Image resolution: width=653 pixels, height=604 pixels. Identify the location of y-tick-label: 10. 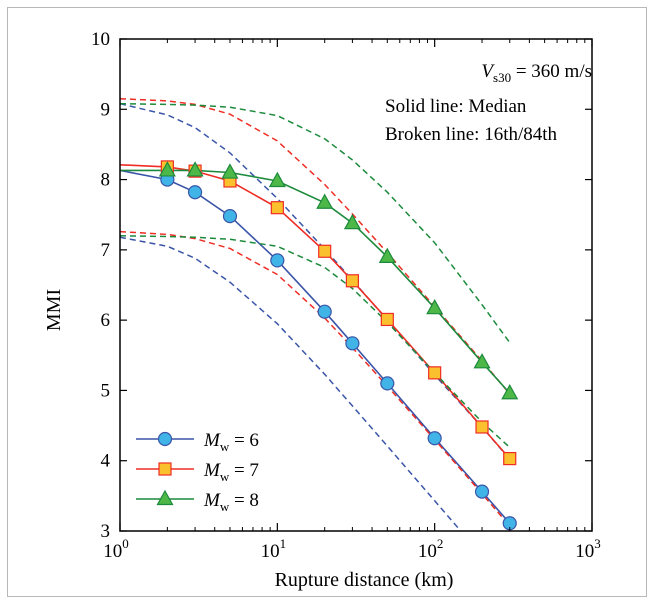
(100, 39).